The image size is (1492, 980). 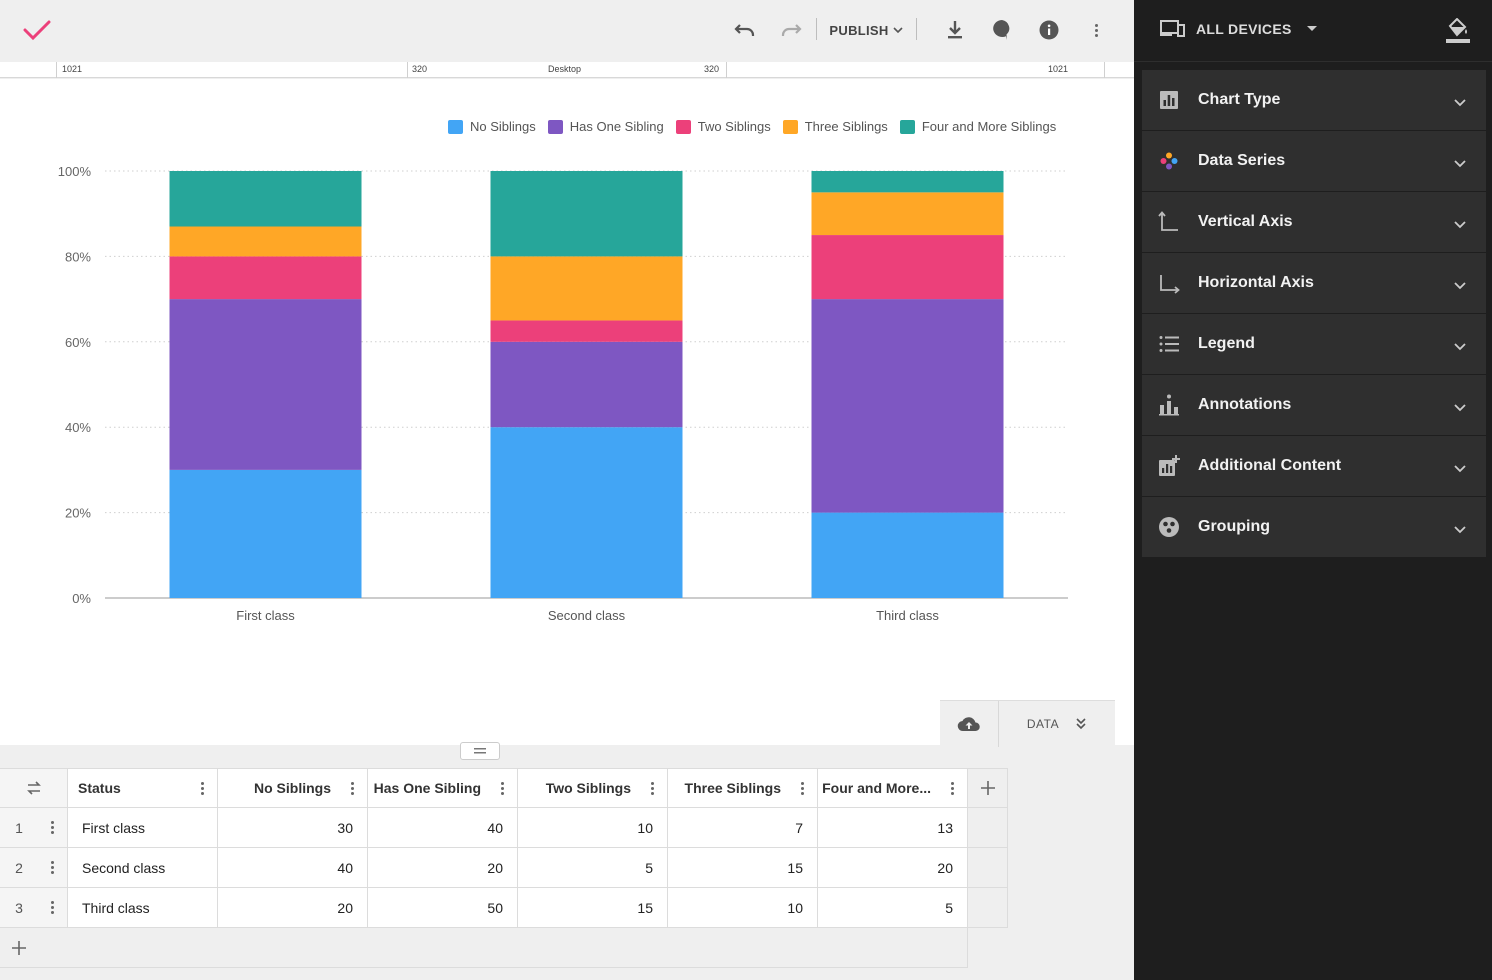 I want to click on add-row-button, so click(x=19, y=948).